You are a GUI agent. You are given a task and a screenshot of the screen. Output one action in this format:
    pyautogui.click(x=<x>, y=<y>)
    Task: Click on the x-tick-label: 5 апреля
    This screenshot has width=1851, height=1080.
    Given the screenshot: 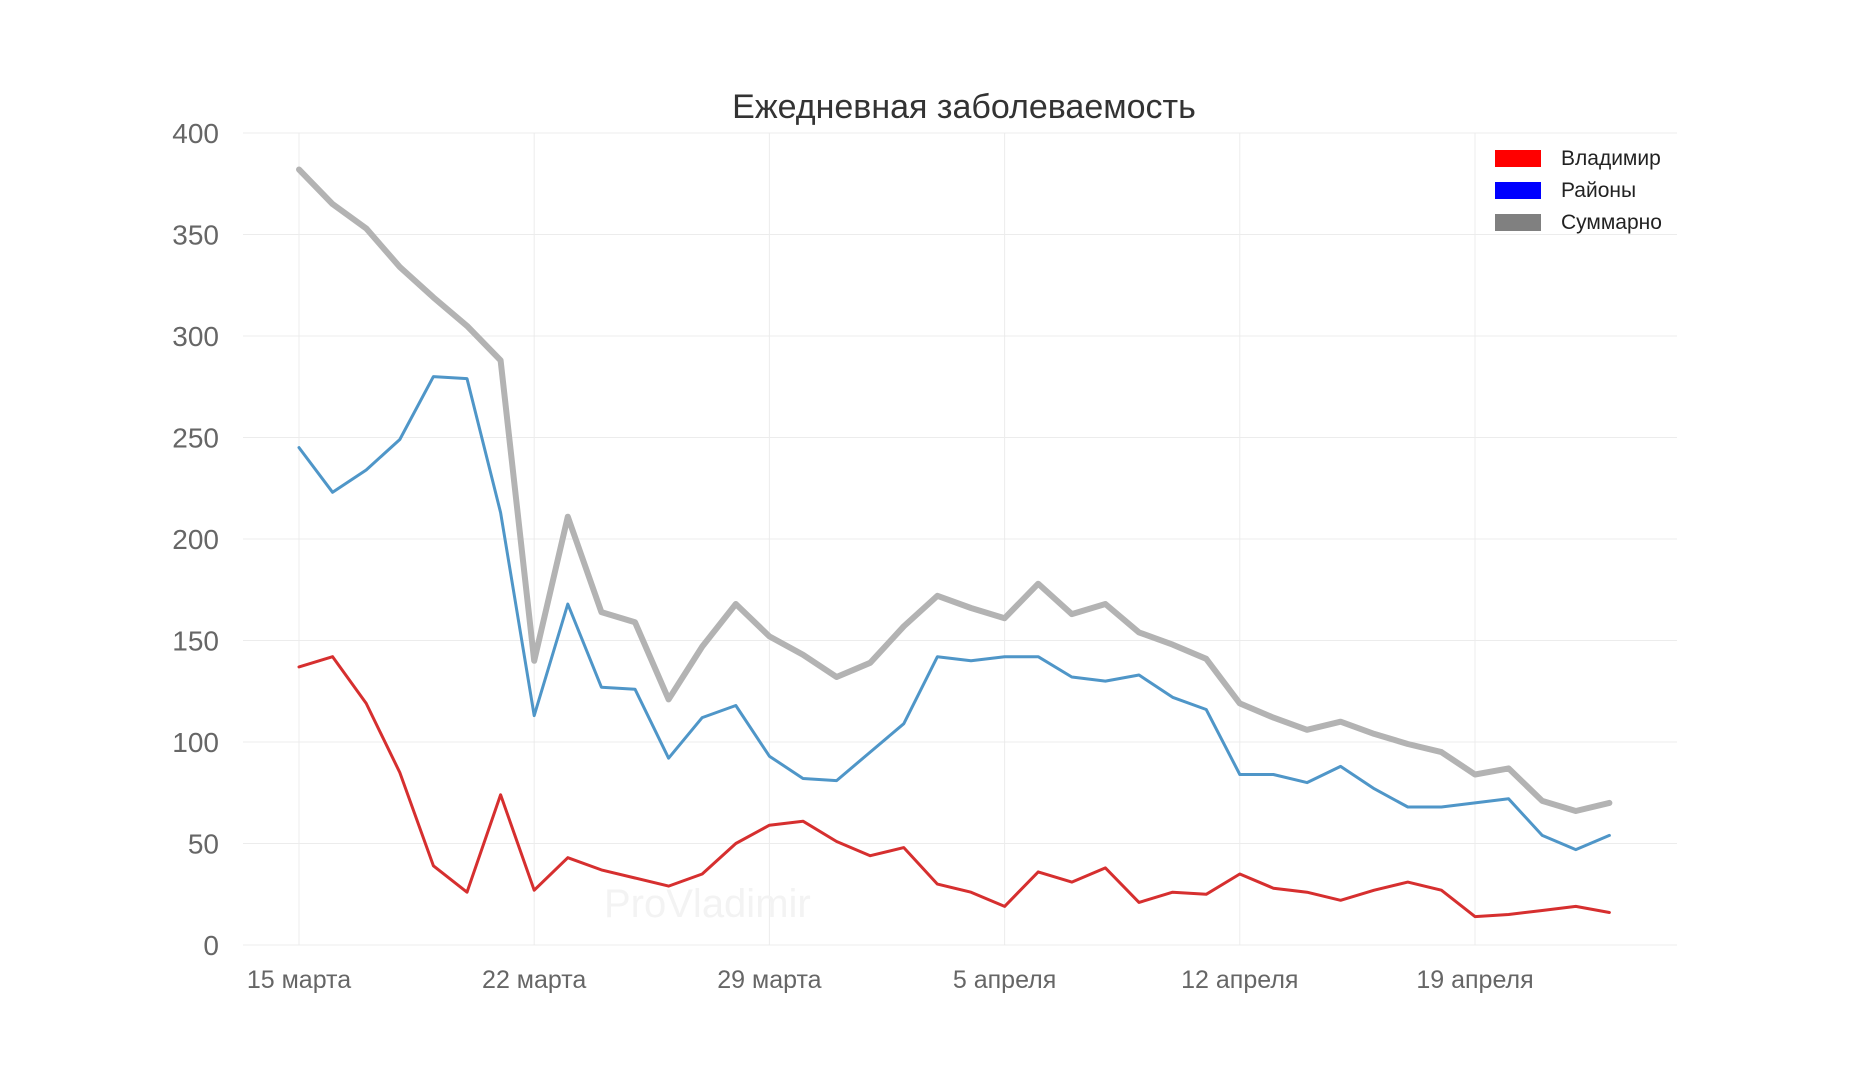 What is the action you would take?
    pyautogui.click(x=1004, y=980)
    